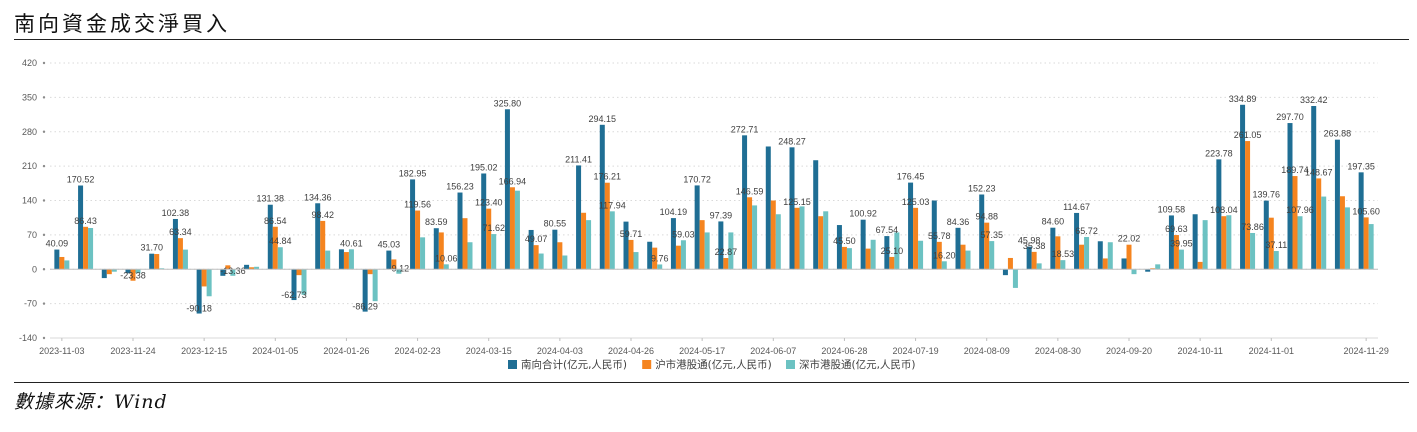 The height and width of the screenshot is (432, 1417). What do you see at coordinates (85, 221) in the screenshot?
I see `data-label: 86.43` at bounding box center [85, 221].